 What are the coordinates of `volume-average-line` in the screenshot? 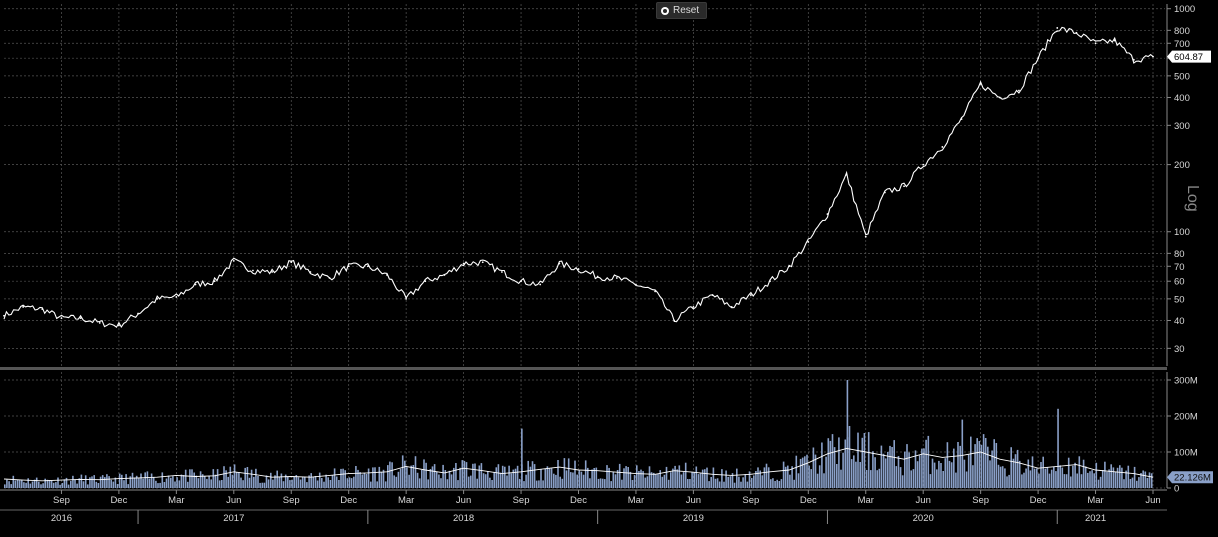 It's located at (578, 464).